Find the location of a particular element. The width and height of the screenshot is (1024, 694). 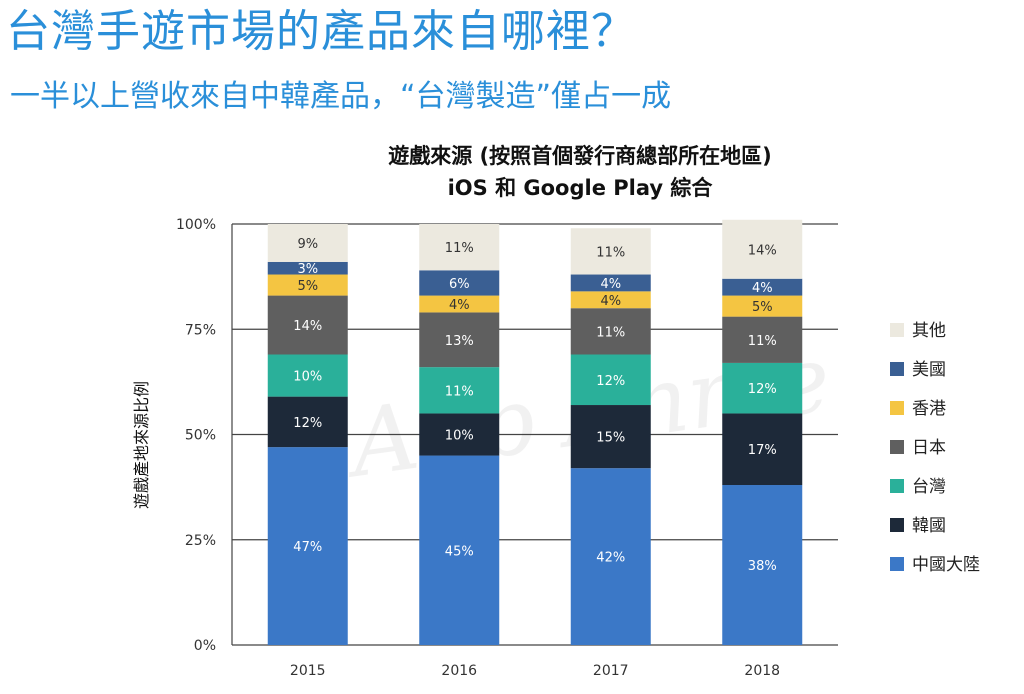

data-label: 45% is located at coordinates (459, 551).